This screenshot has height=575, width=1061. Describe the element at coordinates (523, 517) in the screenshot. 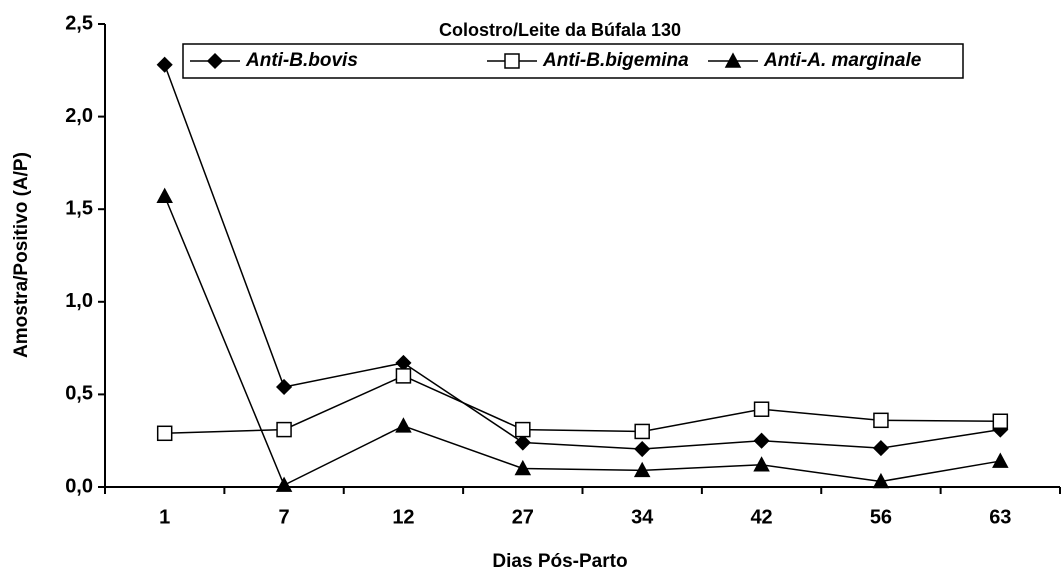

I see `x-tick-label: 27` at that location.